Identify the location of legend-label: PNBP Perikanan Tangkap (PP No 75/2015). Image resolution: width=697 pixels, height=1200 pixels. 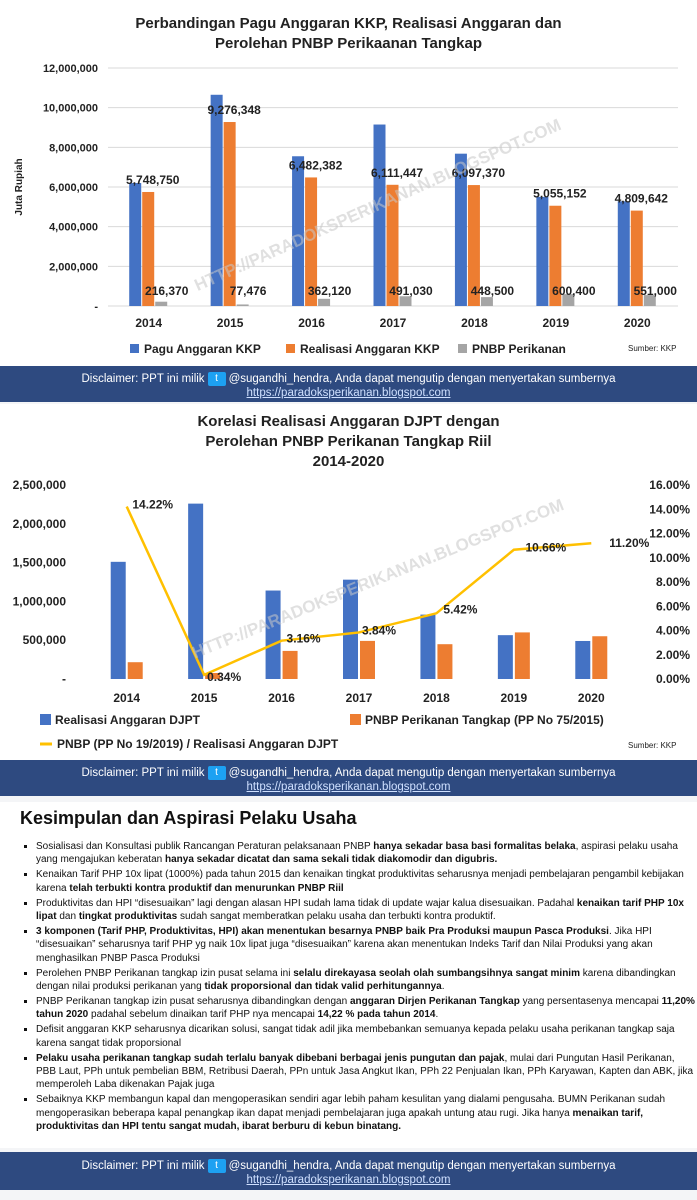
(484, 720).